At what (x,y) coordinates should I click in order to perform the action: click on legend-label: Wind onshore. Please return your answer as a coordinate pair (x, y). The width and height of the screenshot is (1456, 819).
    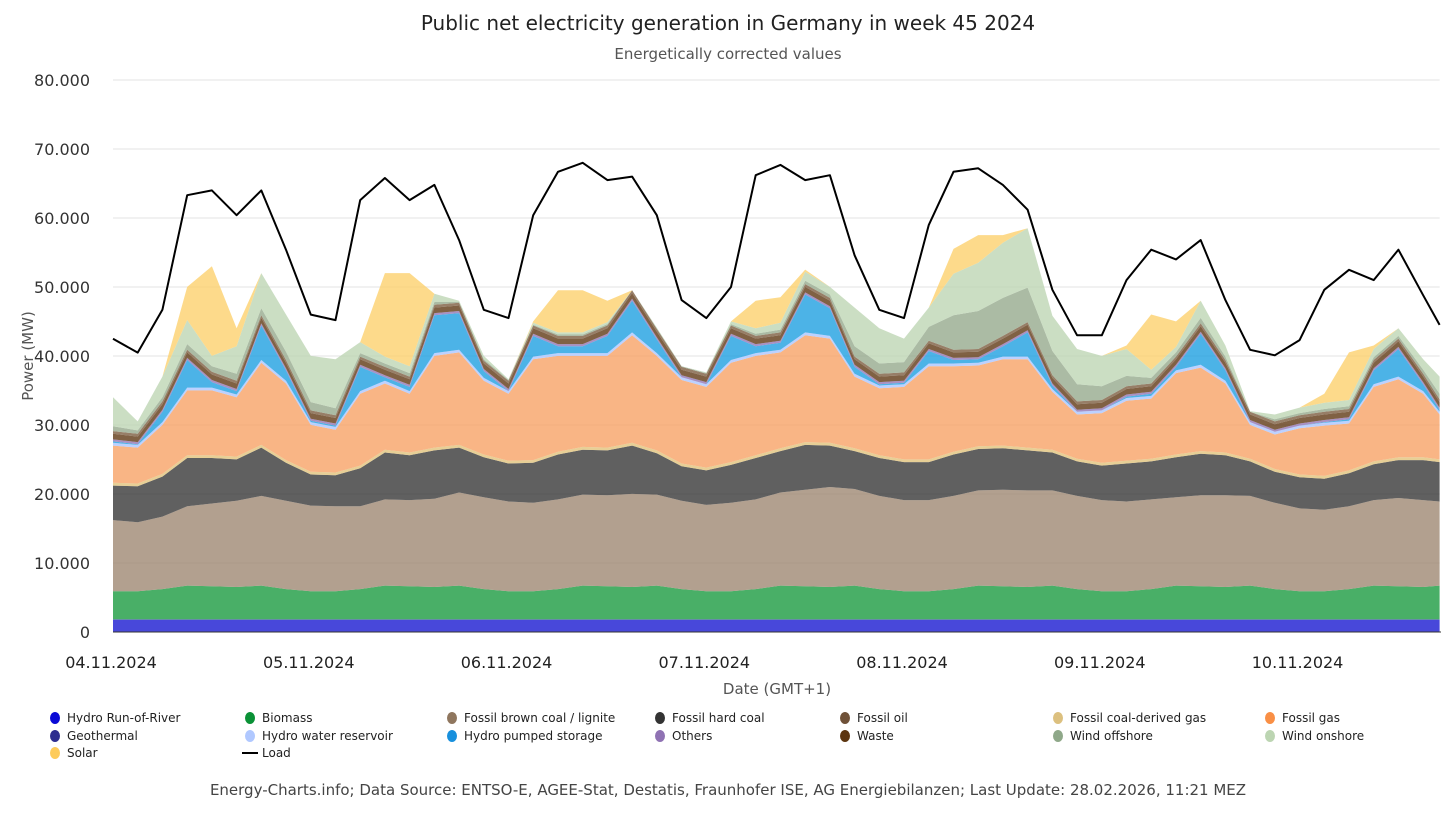
    Looking at the image, I should click on (1323, 736).